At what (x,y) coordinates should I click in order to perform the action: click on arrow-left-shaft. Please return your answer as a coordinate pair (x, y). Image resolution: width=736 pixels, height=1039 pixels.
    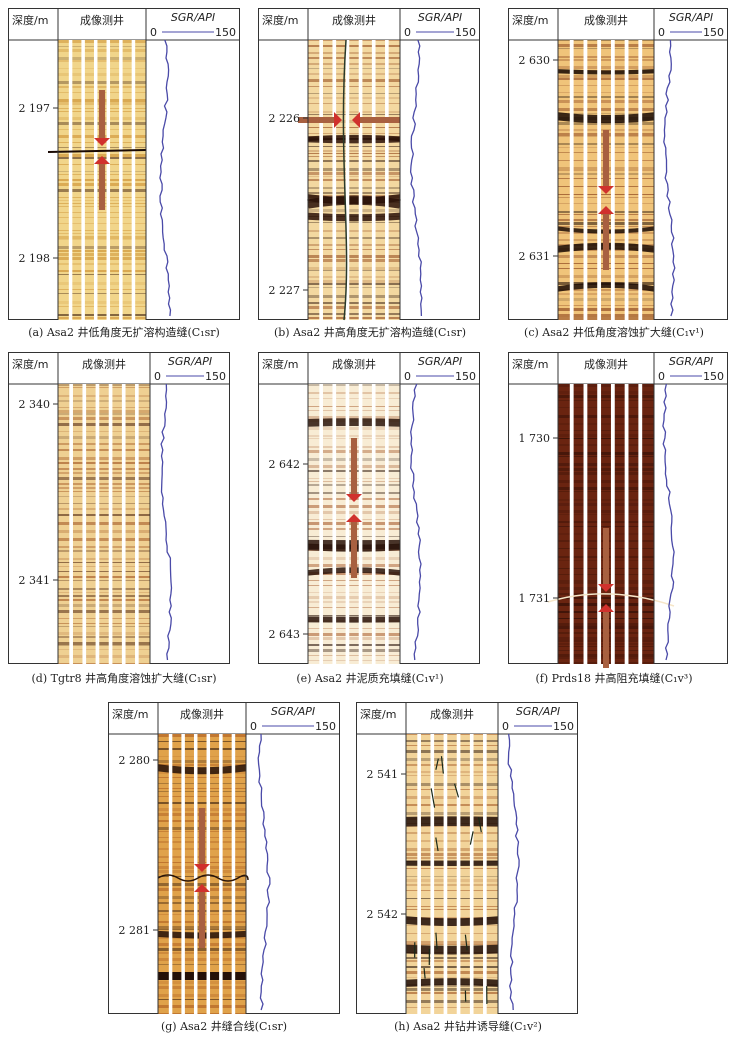
    Looking at the image, I should click on (380, 120).